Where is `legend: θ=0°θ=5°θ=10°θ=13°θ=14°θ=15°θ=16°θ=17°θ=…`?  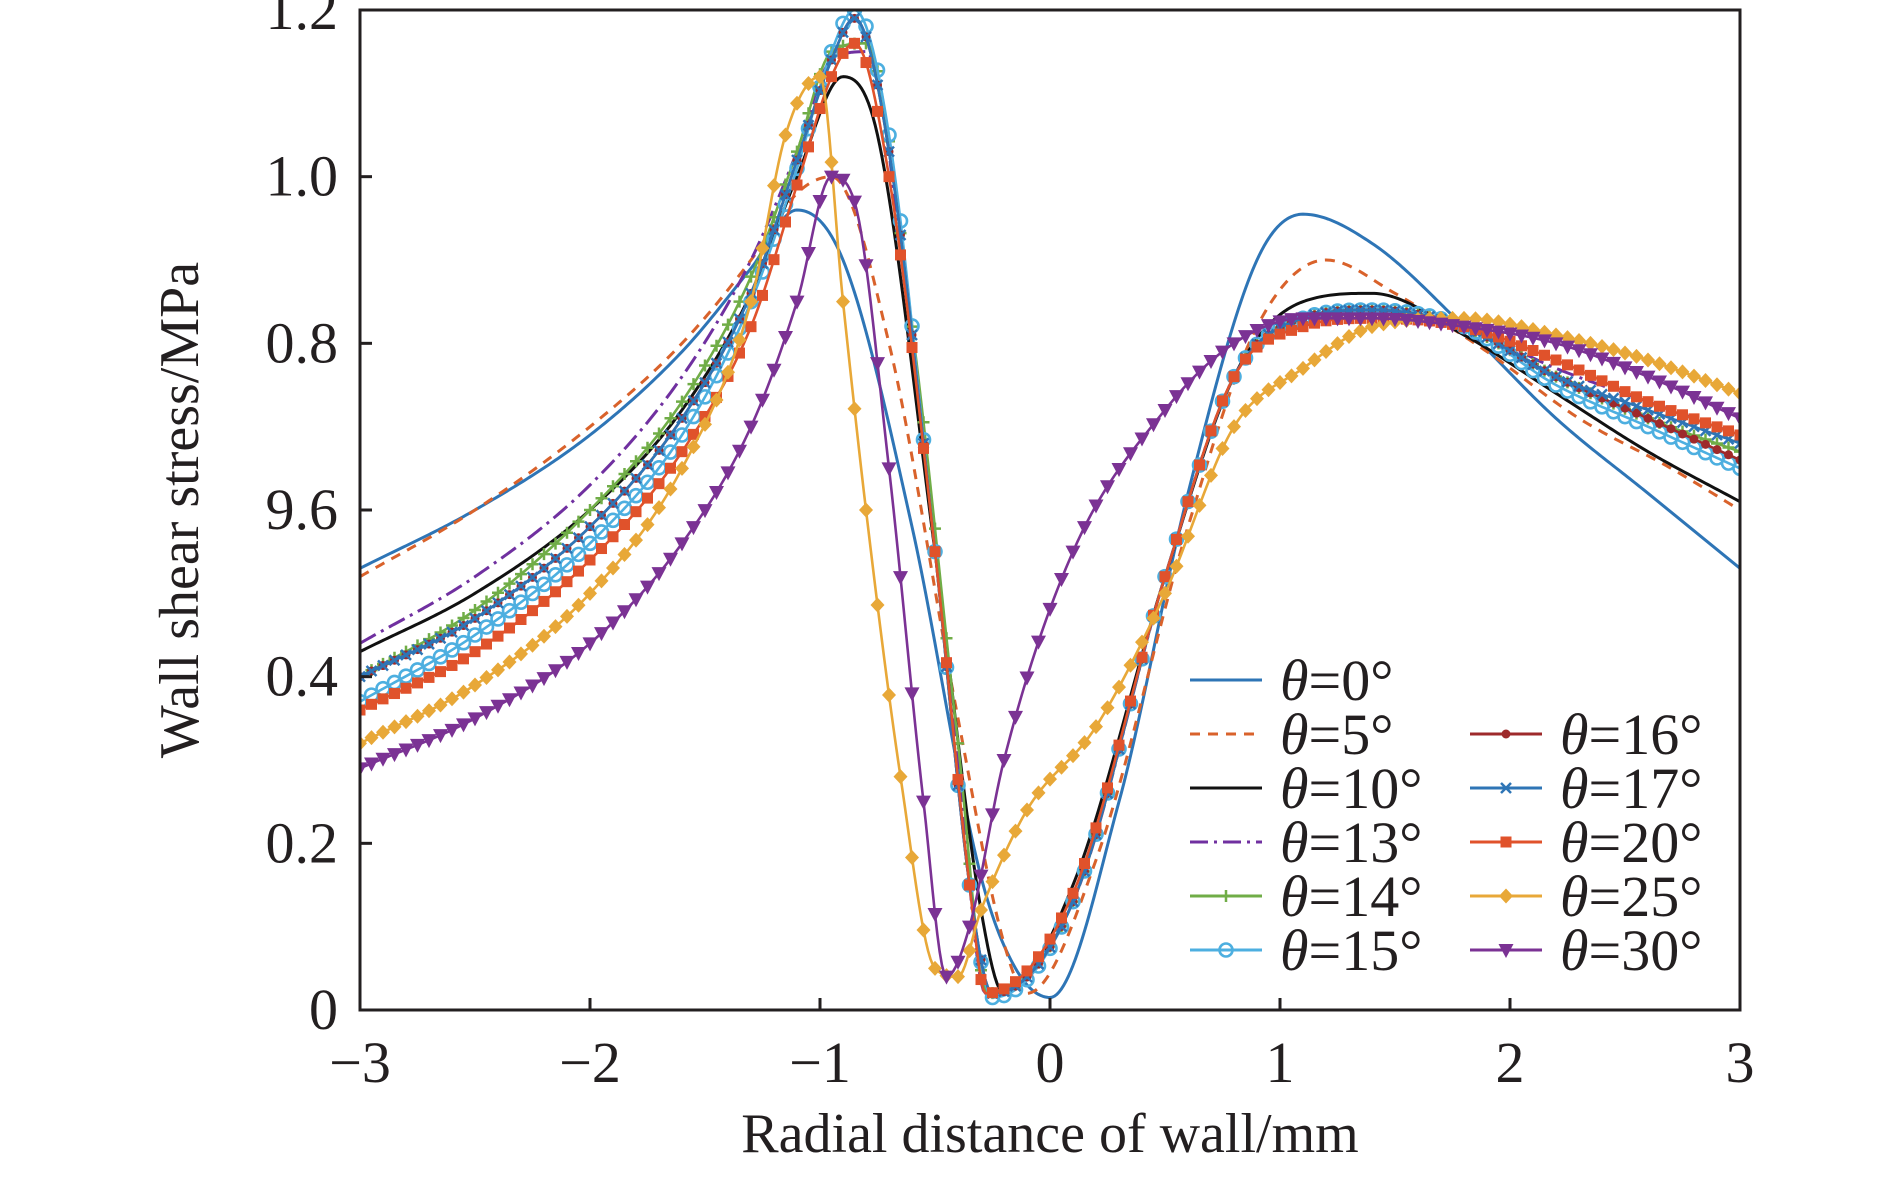
legend: θ=0°θ=5°θ=10°θ=13°θ=14°θ=15°θ=16°θ=17°θ=… is located at coordinates (1446, 815).